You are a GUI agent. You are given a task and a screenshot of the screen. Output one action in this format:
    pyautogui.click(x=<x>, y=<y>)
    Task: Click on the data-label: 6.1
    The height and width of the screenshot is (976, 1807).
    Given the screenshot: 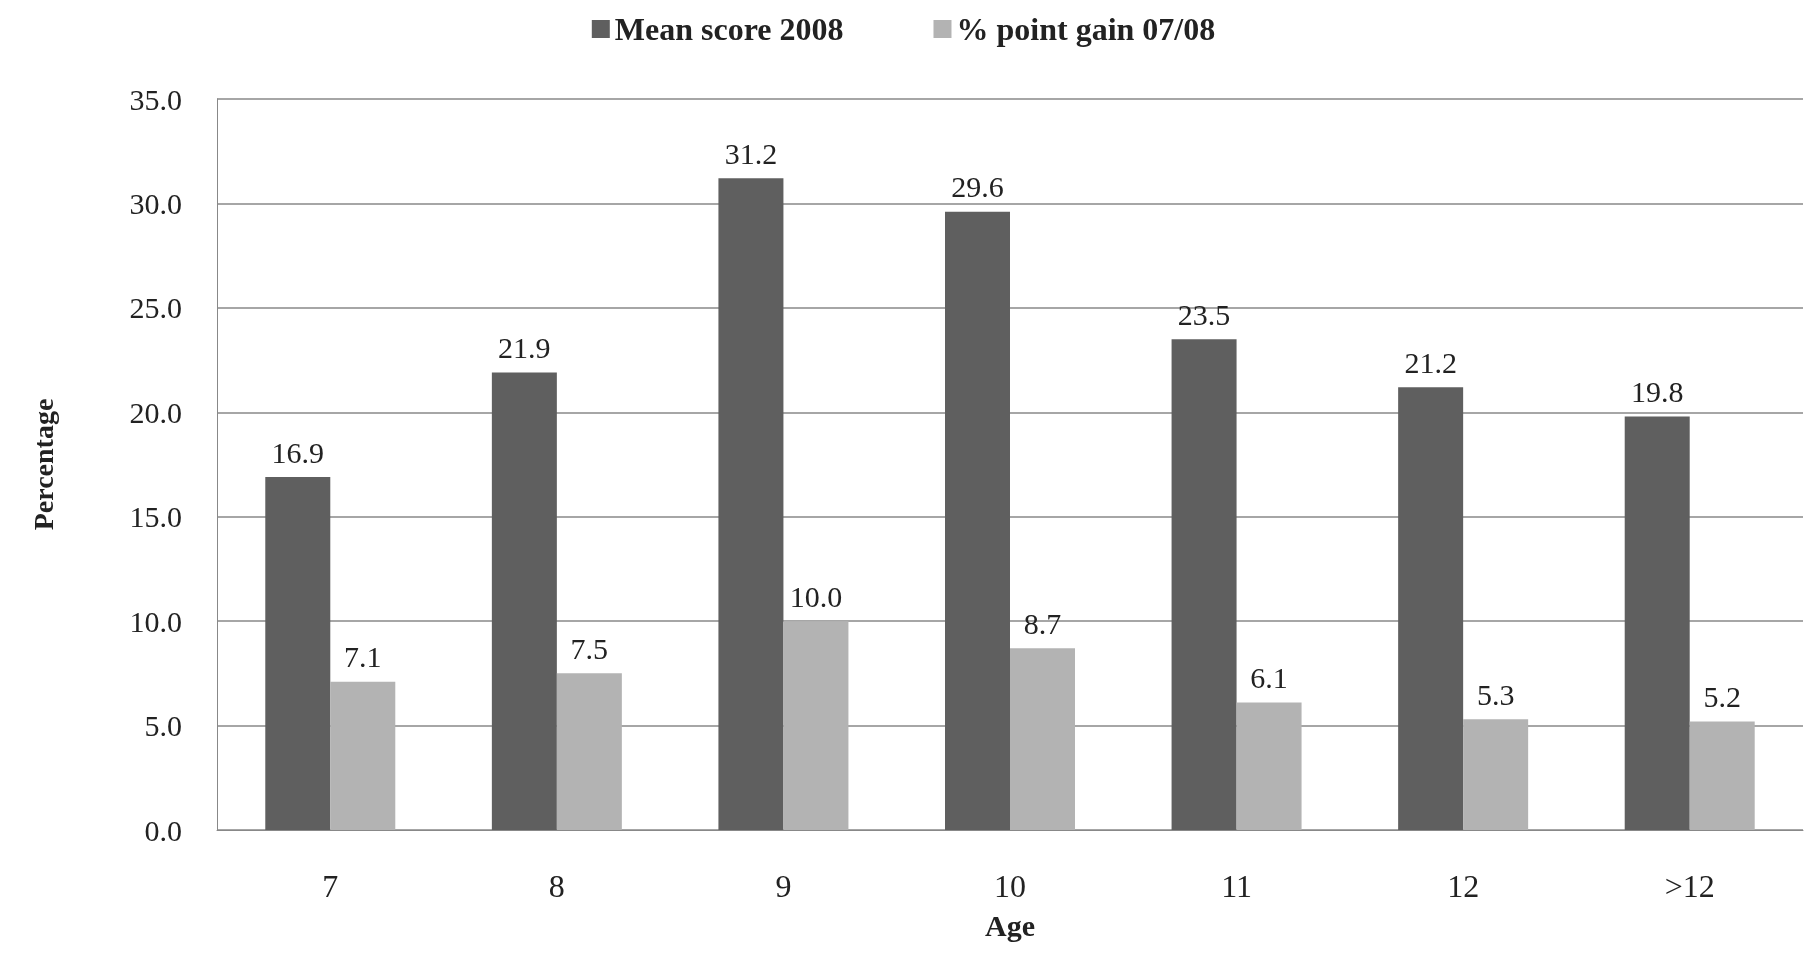 What is the action you would take?
    pyautogui.click(x=1269, y=678)
    